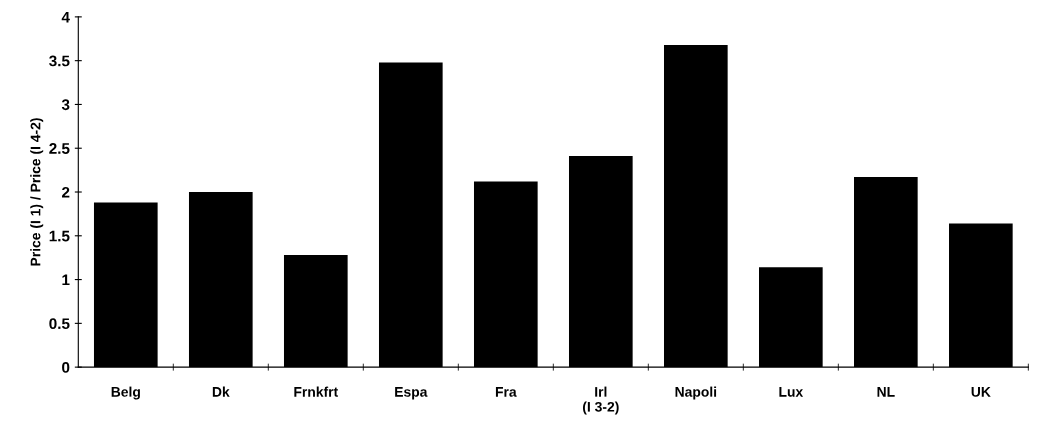 The image size is (1044, 422). Describe the element at coordinates (601, 400) in the screenshot. I see `x-tick-label: Irl (I 3-2)` at that location.